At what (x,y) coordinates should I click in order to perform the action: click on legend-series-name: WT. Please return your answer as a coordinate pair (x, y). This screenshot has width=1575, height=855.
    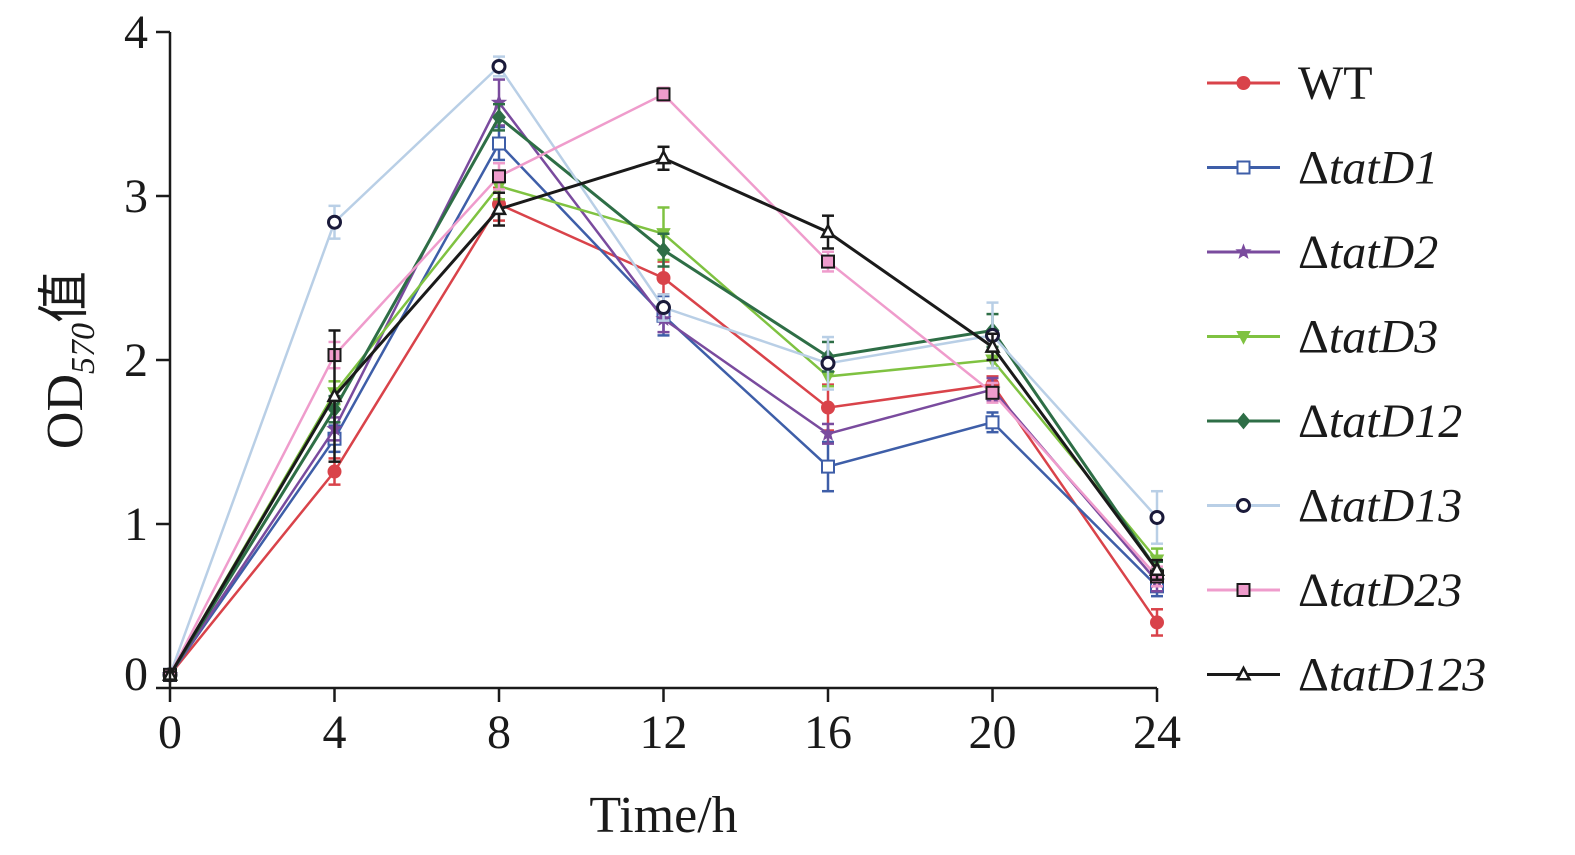
    Looking at the image, I should click on (1335, 83).